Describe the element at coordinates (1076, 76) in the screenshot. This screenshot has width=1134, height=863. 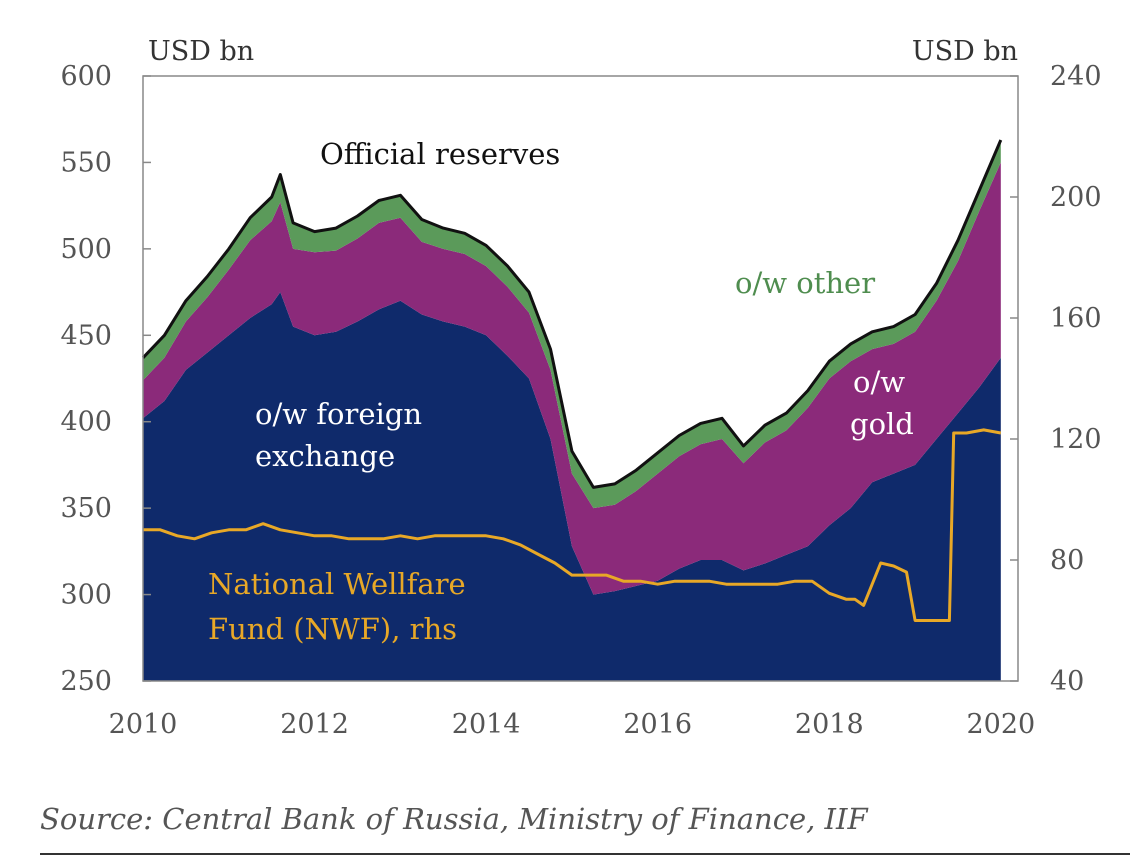
I see `y-right-tick-label: 240` at that location.